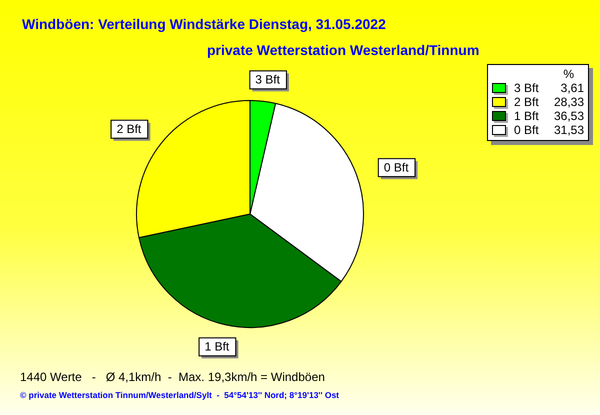 The height and width of the screenshot is (415, 600). Describe the element at coordinates (527, 130) in the screenshot. I see `legend-label: 0 Bft` at that location.